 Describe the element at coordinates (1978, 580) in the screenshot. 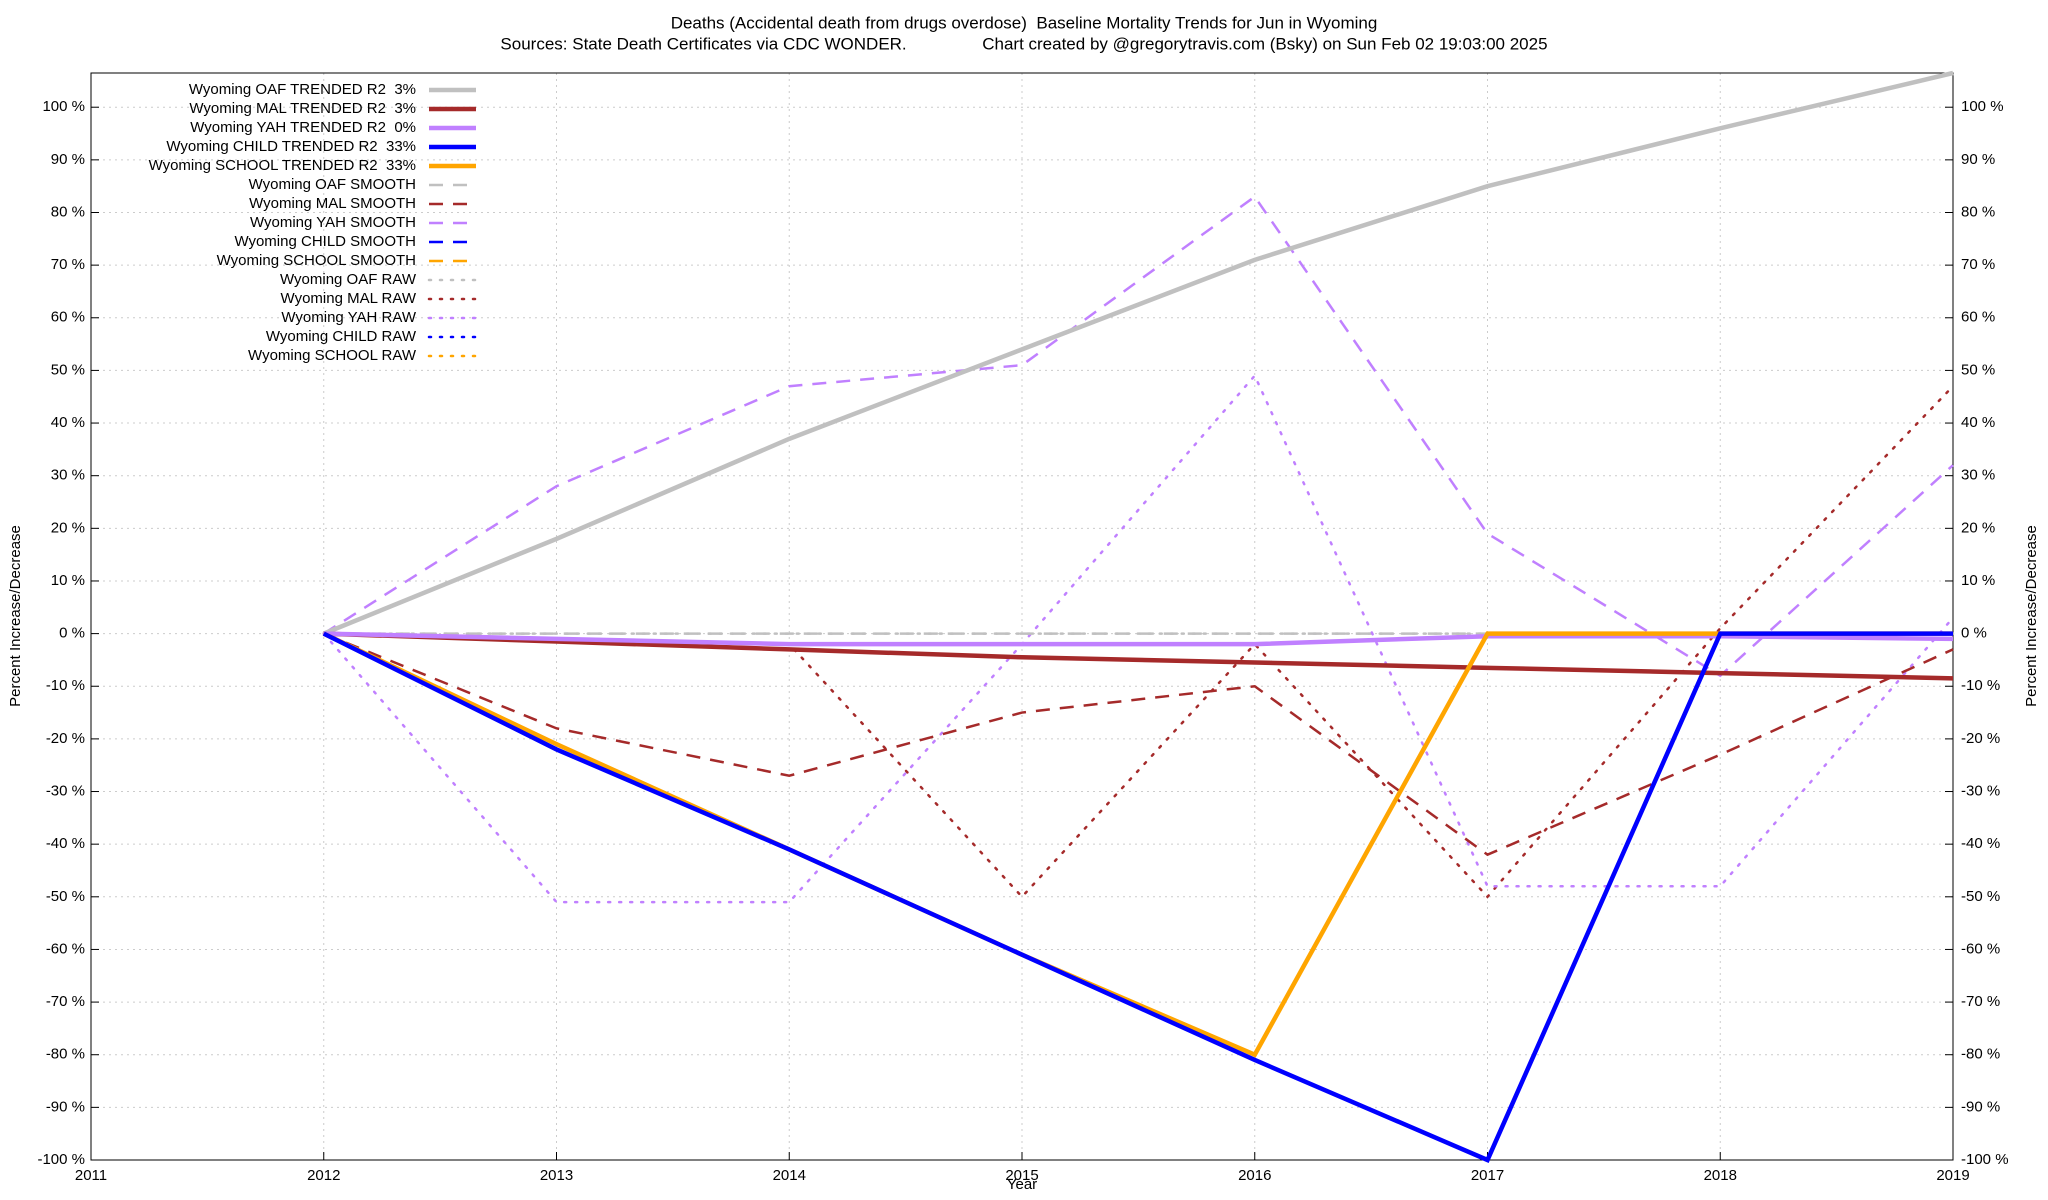

I see `y2-tick-label: 10 %` at that location.